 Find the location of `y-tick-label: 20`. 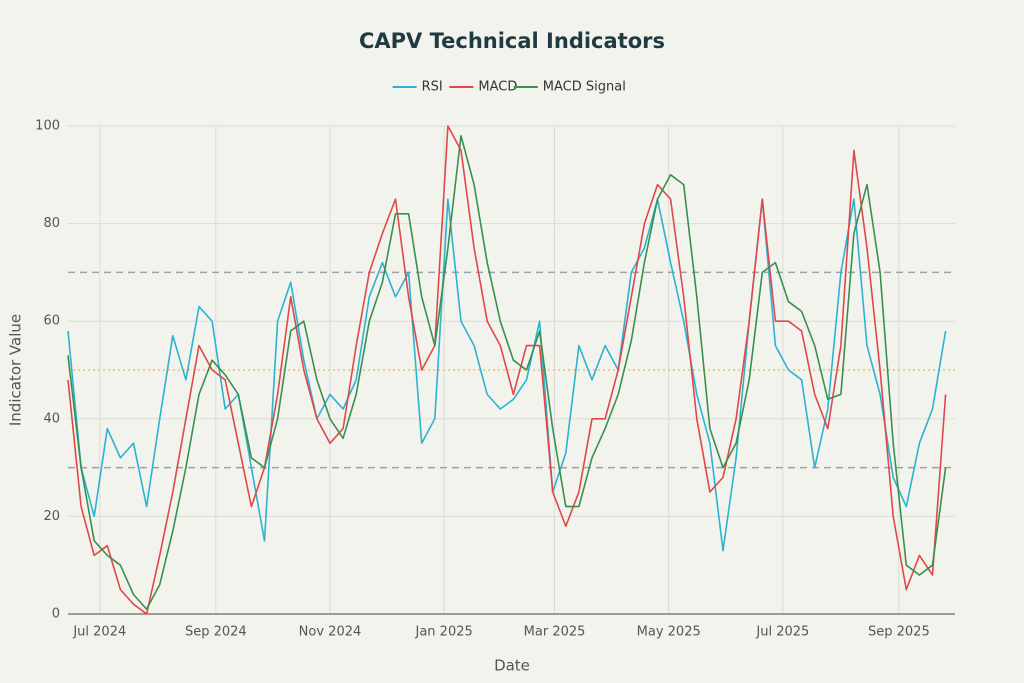

y-tick-label: 20 is located at coordinates (51, 516).